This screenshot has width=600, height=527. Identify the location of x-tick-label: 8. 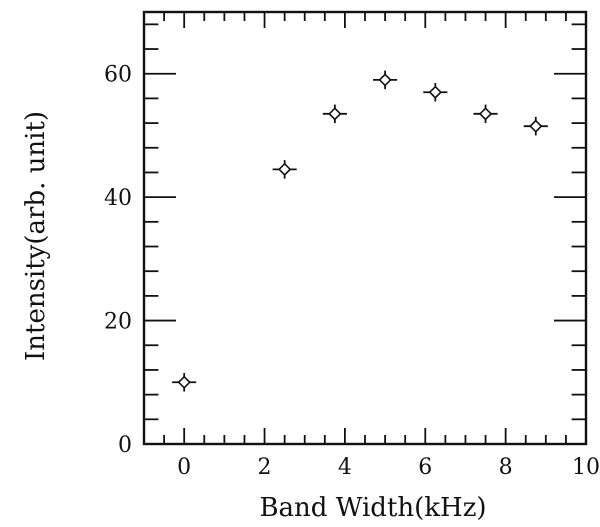
(506, 467).